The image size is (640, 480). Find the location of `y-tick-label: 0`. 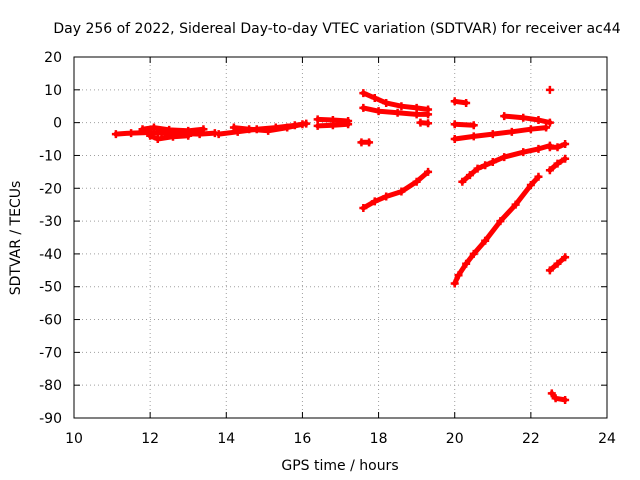

y-tick-label: 0 is located at coordinates (57, 124).